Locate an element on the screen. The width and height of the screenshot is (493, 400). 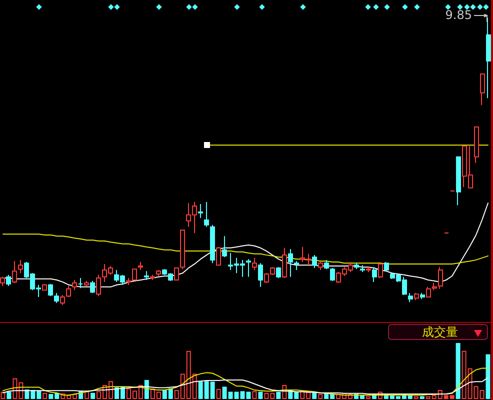
annotation: 9.85 is located at coordinates (458, 15).